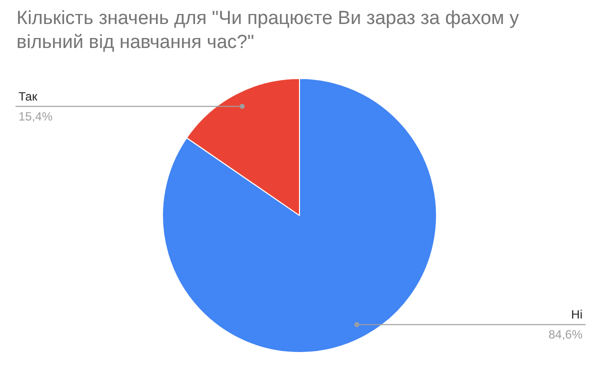 This screenshot has height=371, width=600. I want to click on slice-label: Ні, so click(577, 315).